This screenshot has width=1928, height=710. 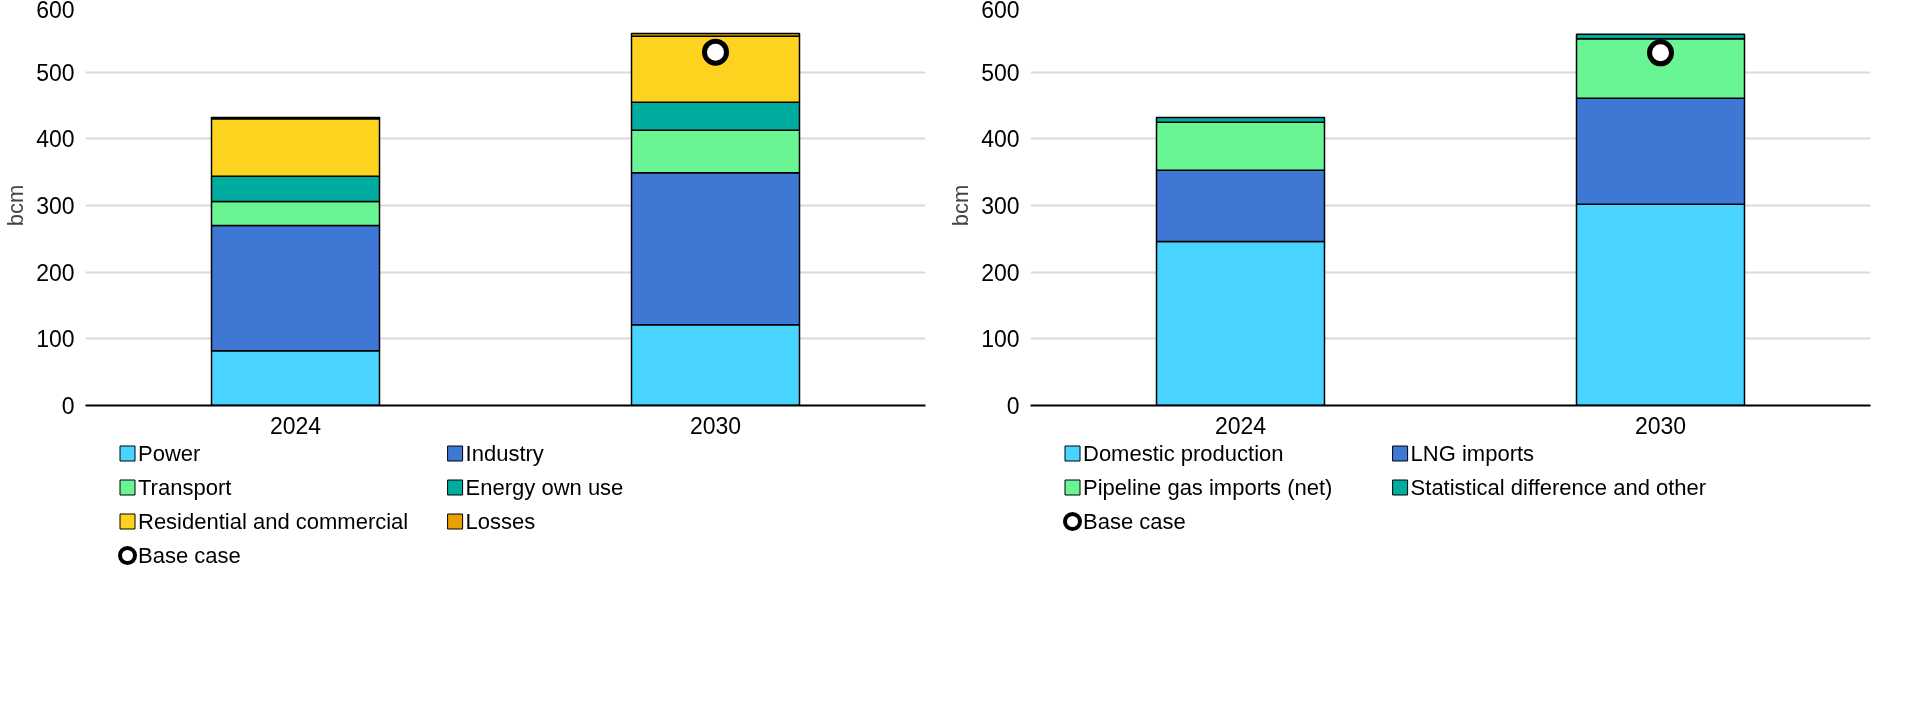 What do you see at coordinates (1208, 487) in the screenshot?
I see `legend-label: Pipeline gas imports (net)` at bounding box center [1208, 487].